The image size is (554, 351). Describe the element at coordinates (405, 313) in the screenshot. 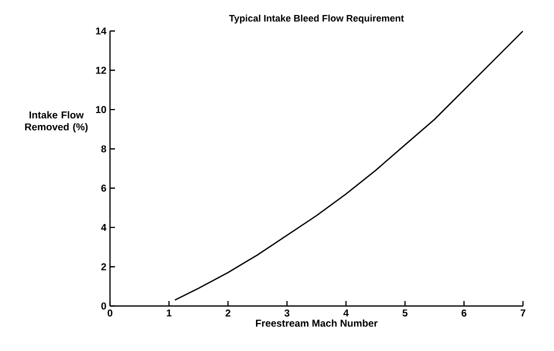

I see `x-tick-label: 5` at that location.